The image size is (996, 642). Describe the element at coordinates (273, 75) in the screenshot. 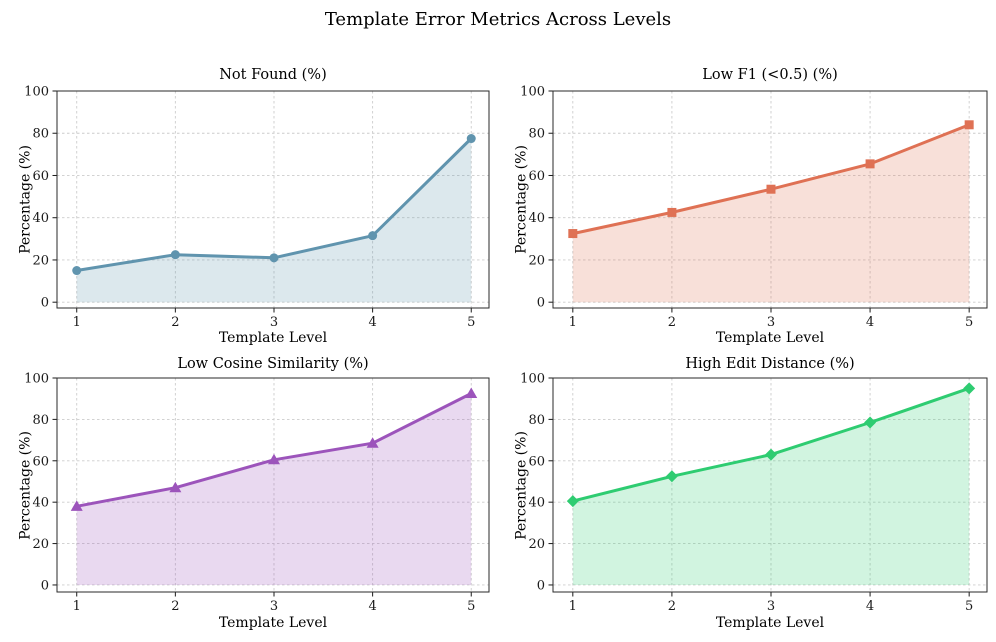

I see `subplot-title-not-found: Not Found (%)` at that location.